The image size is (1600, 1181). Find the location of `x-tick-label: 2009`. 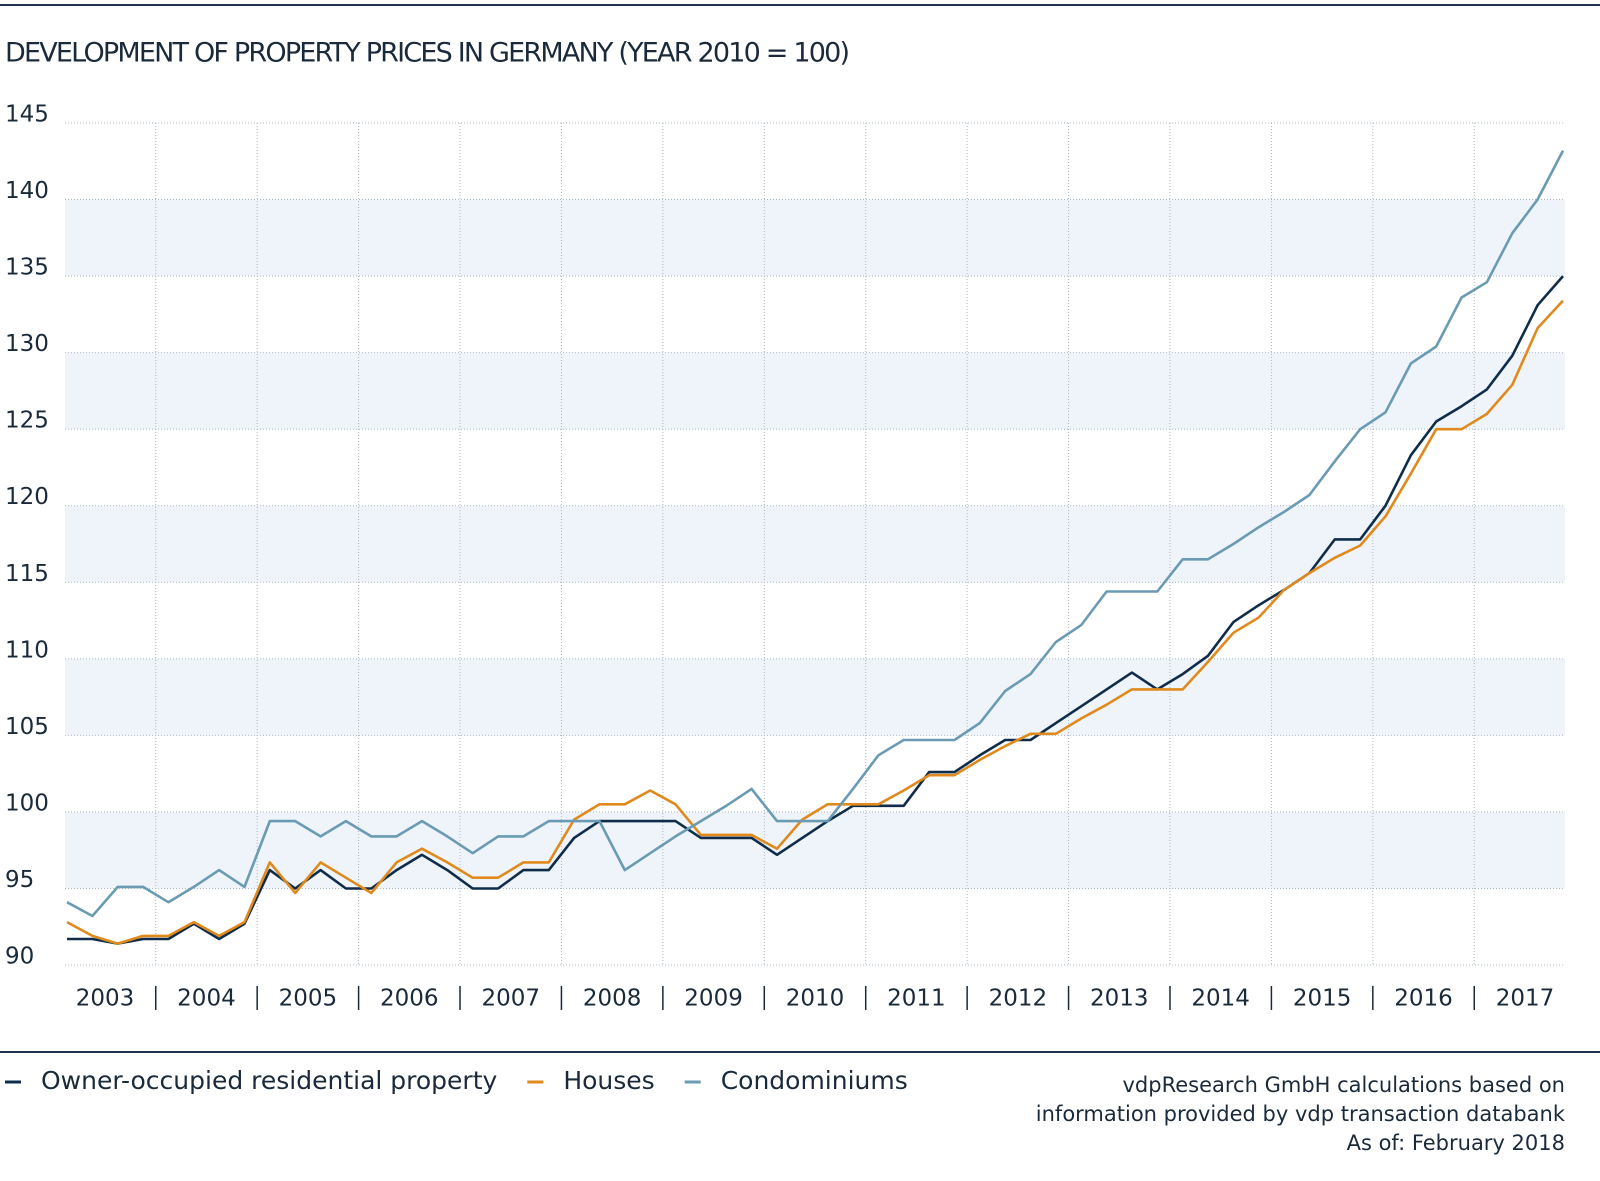

x-tick-label: 2009 is located at coordinates (713, 999).